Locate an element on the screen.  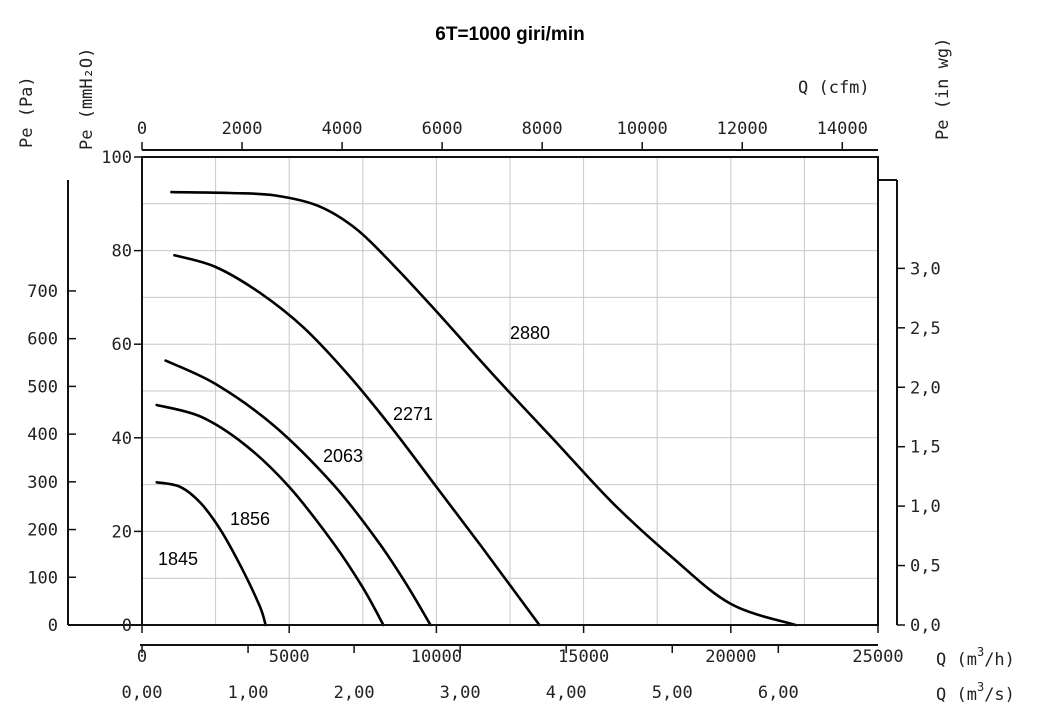
x-top-tick-label: 6000 is located at coordinates (442, 129).